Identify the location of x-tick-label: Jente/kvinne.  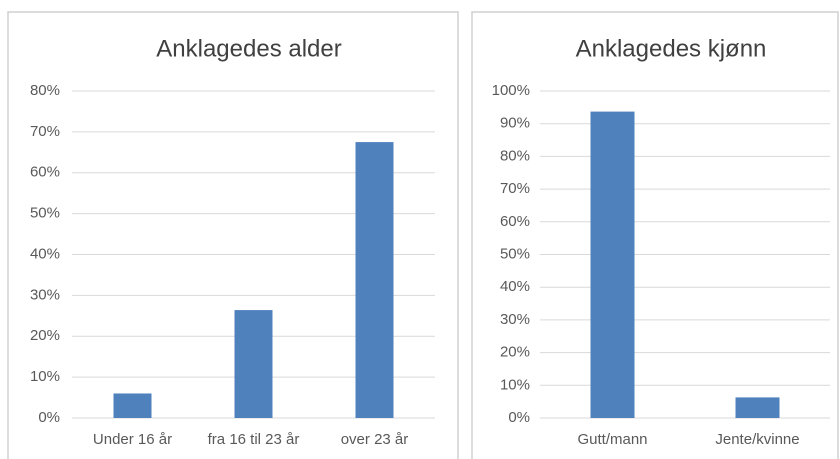
(757, 439).